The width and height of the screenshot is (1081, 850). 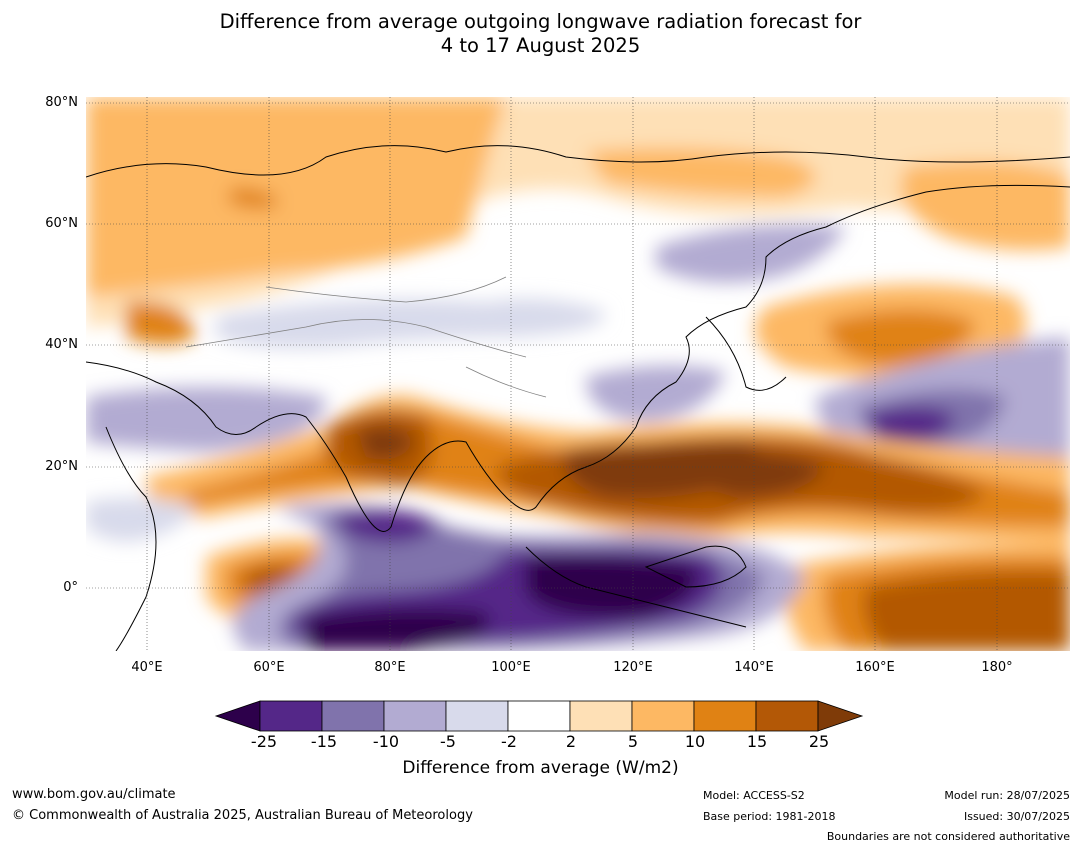 I want to click on model-name: Model: ACCESS-S2, so click(x=754, y=795).